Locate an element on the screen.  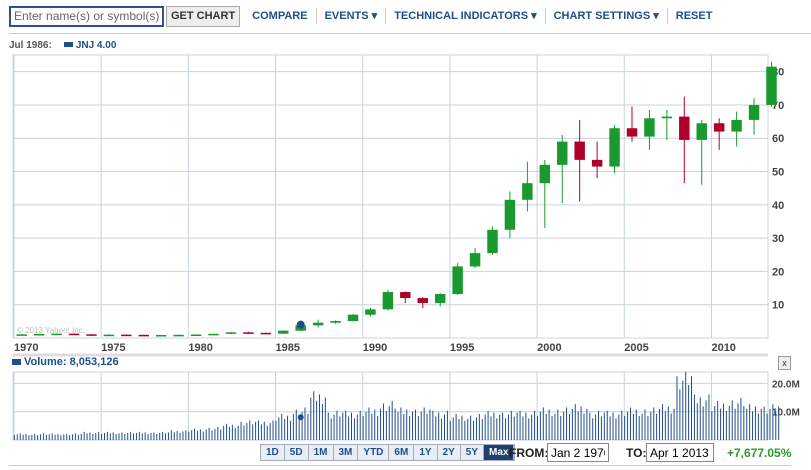
range-1d: 1D is located at coordinates (273, 452).